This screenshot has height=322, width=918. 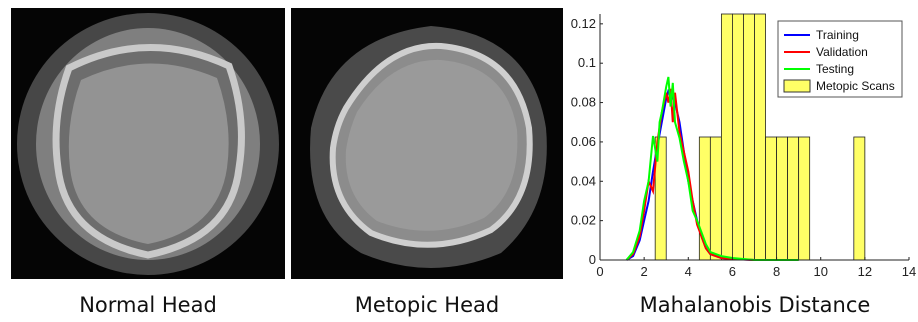 I want to click on x-tick-label: 2, so click(x=644, y=271).